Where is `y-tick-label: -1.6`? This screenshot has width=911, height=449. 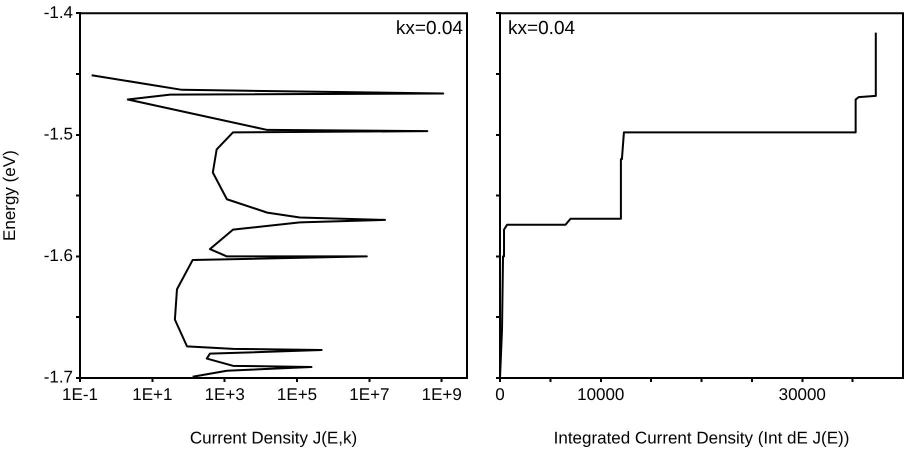
y-tick-label: -1.6 is located at coordinates (58, 256).